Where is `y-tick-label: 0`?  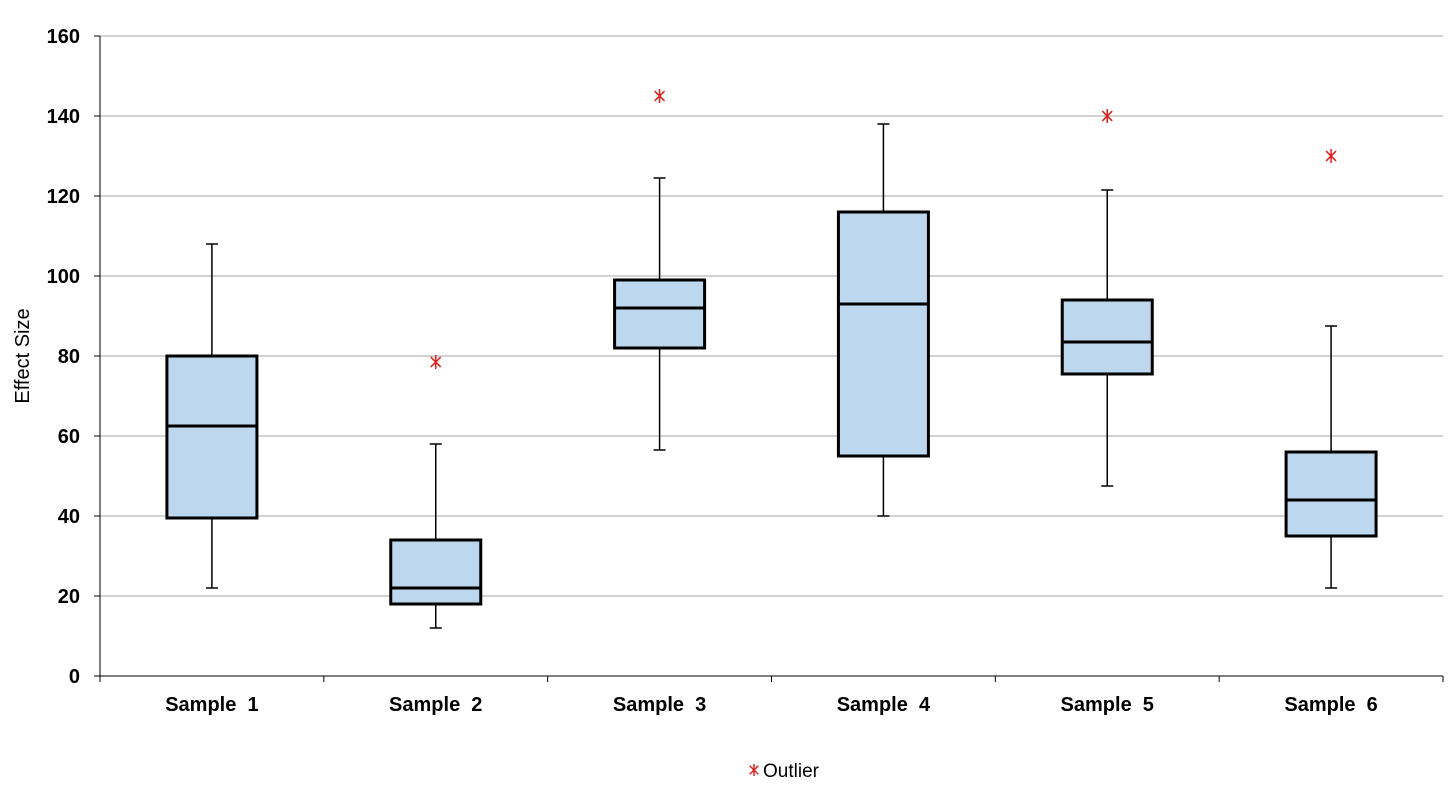 y-tick-label: 0 is located at coordinates (74, 677).